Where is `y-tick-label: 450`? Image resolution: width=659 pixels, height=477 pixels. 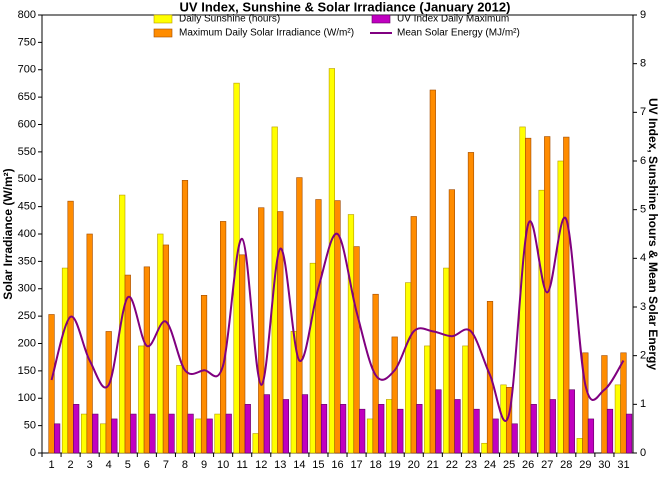 y-tick-label: 450 is located at coordinates (27, 207).